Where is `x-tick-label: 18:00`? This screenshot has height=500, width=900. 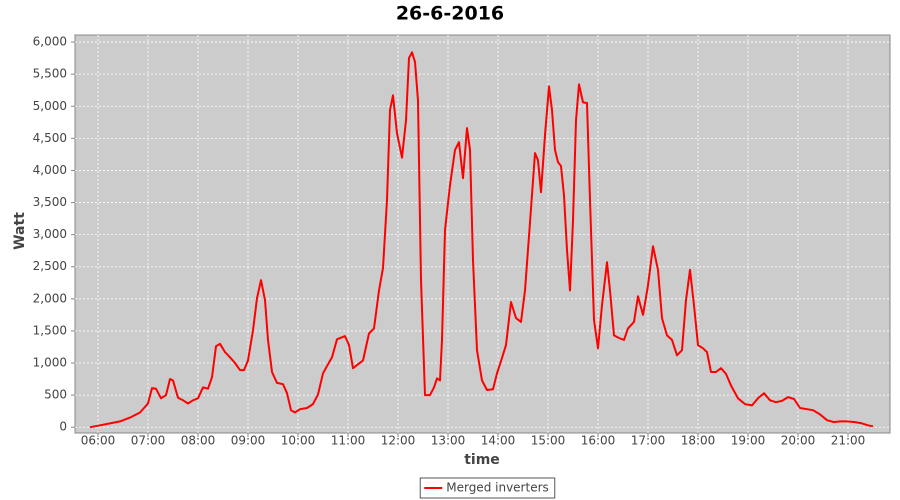
x-tick-label: 18:00 is located at coordinates (698, 441).